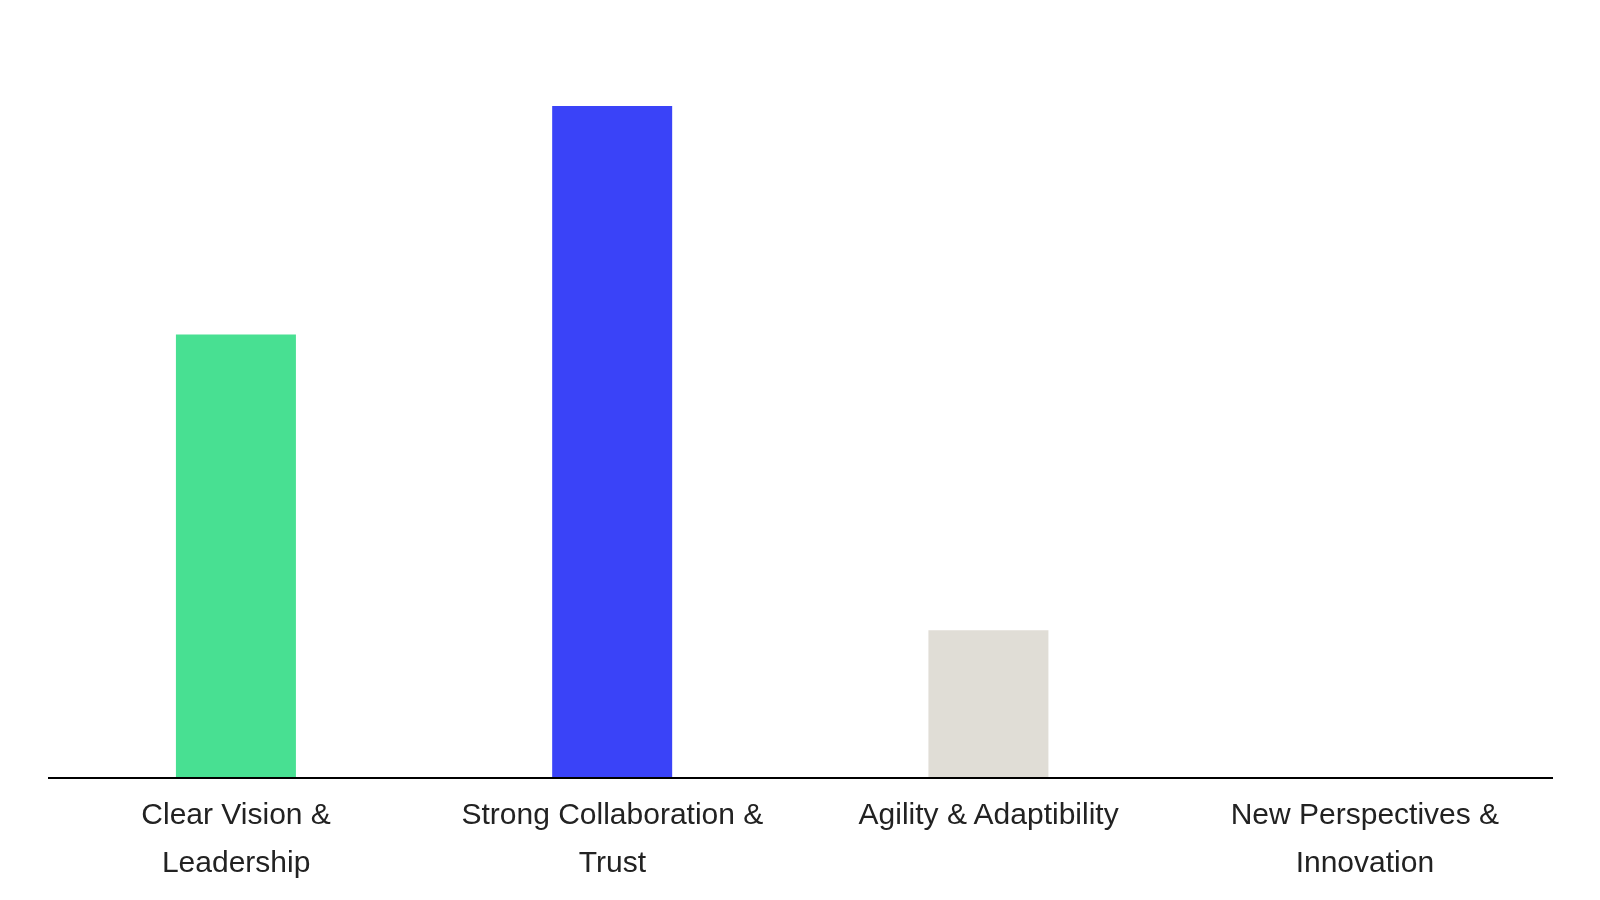  I want to click on x-tick-label: New Perspectives & Innovation, so click(1365, 837).